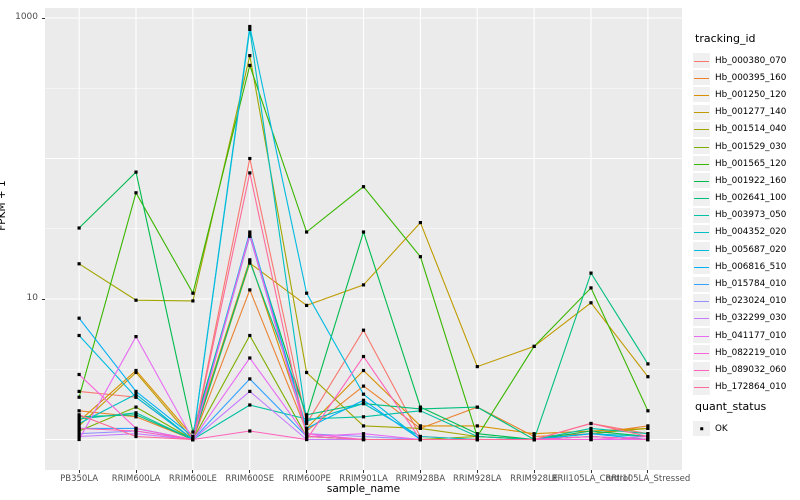 This screenshot has height=500, width=800. Describe the element at coordinates (751, 266) in the screenshot. I see `legend-label: Hb_006816_510` at that location.